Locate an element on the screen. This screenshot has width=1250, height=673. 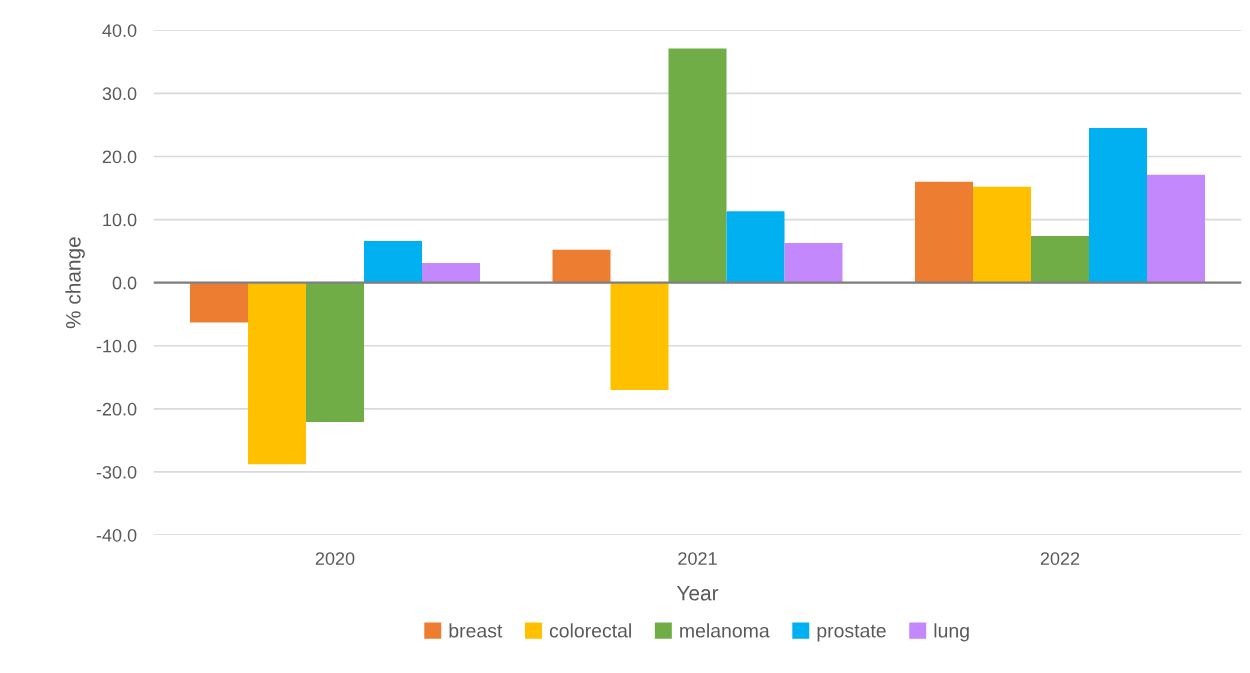
legend-label: melanoma is located at coordinates (725, 630).